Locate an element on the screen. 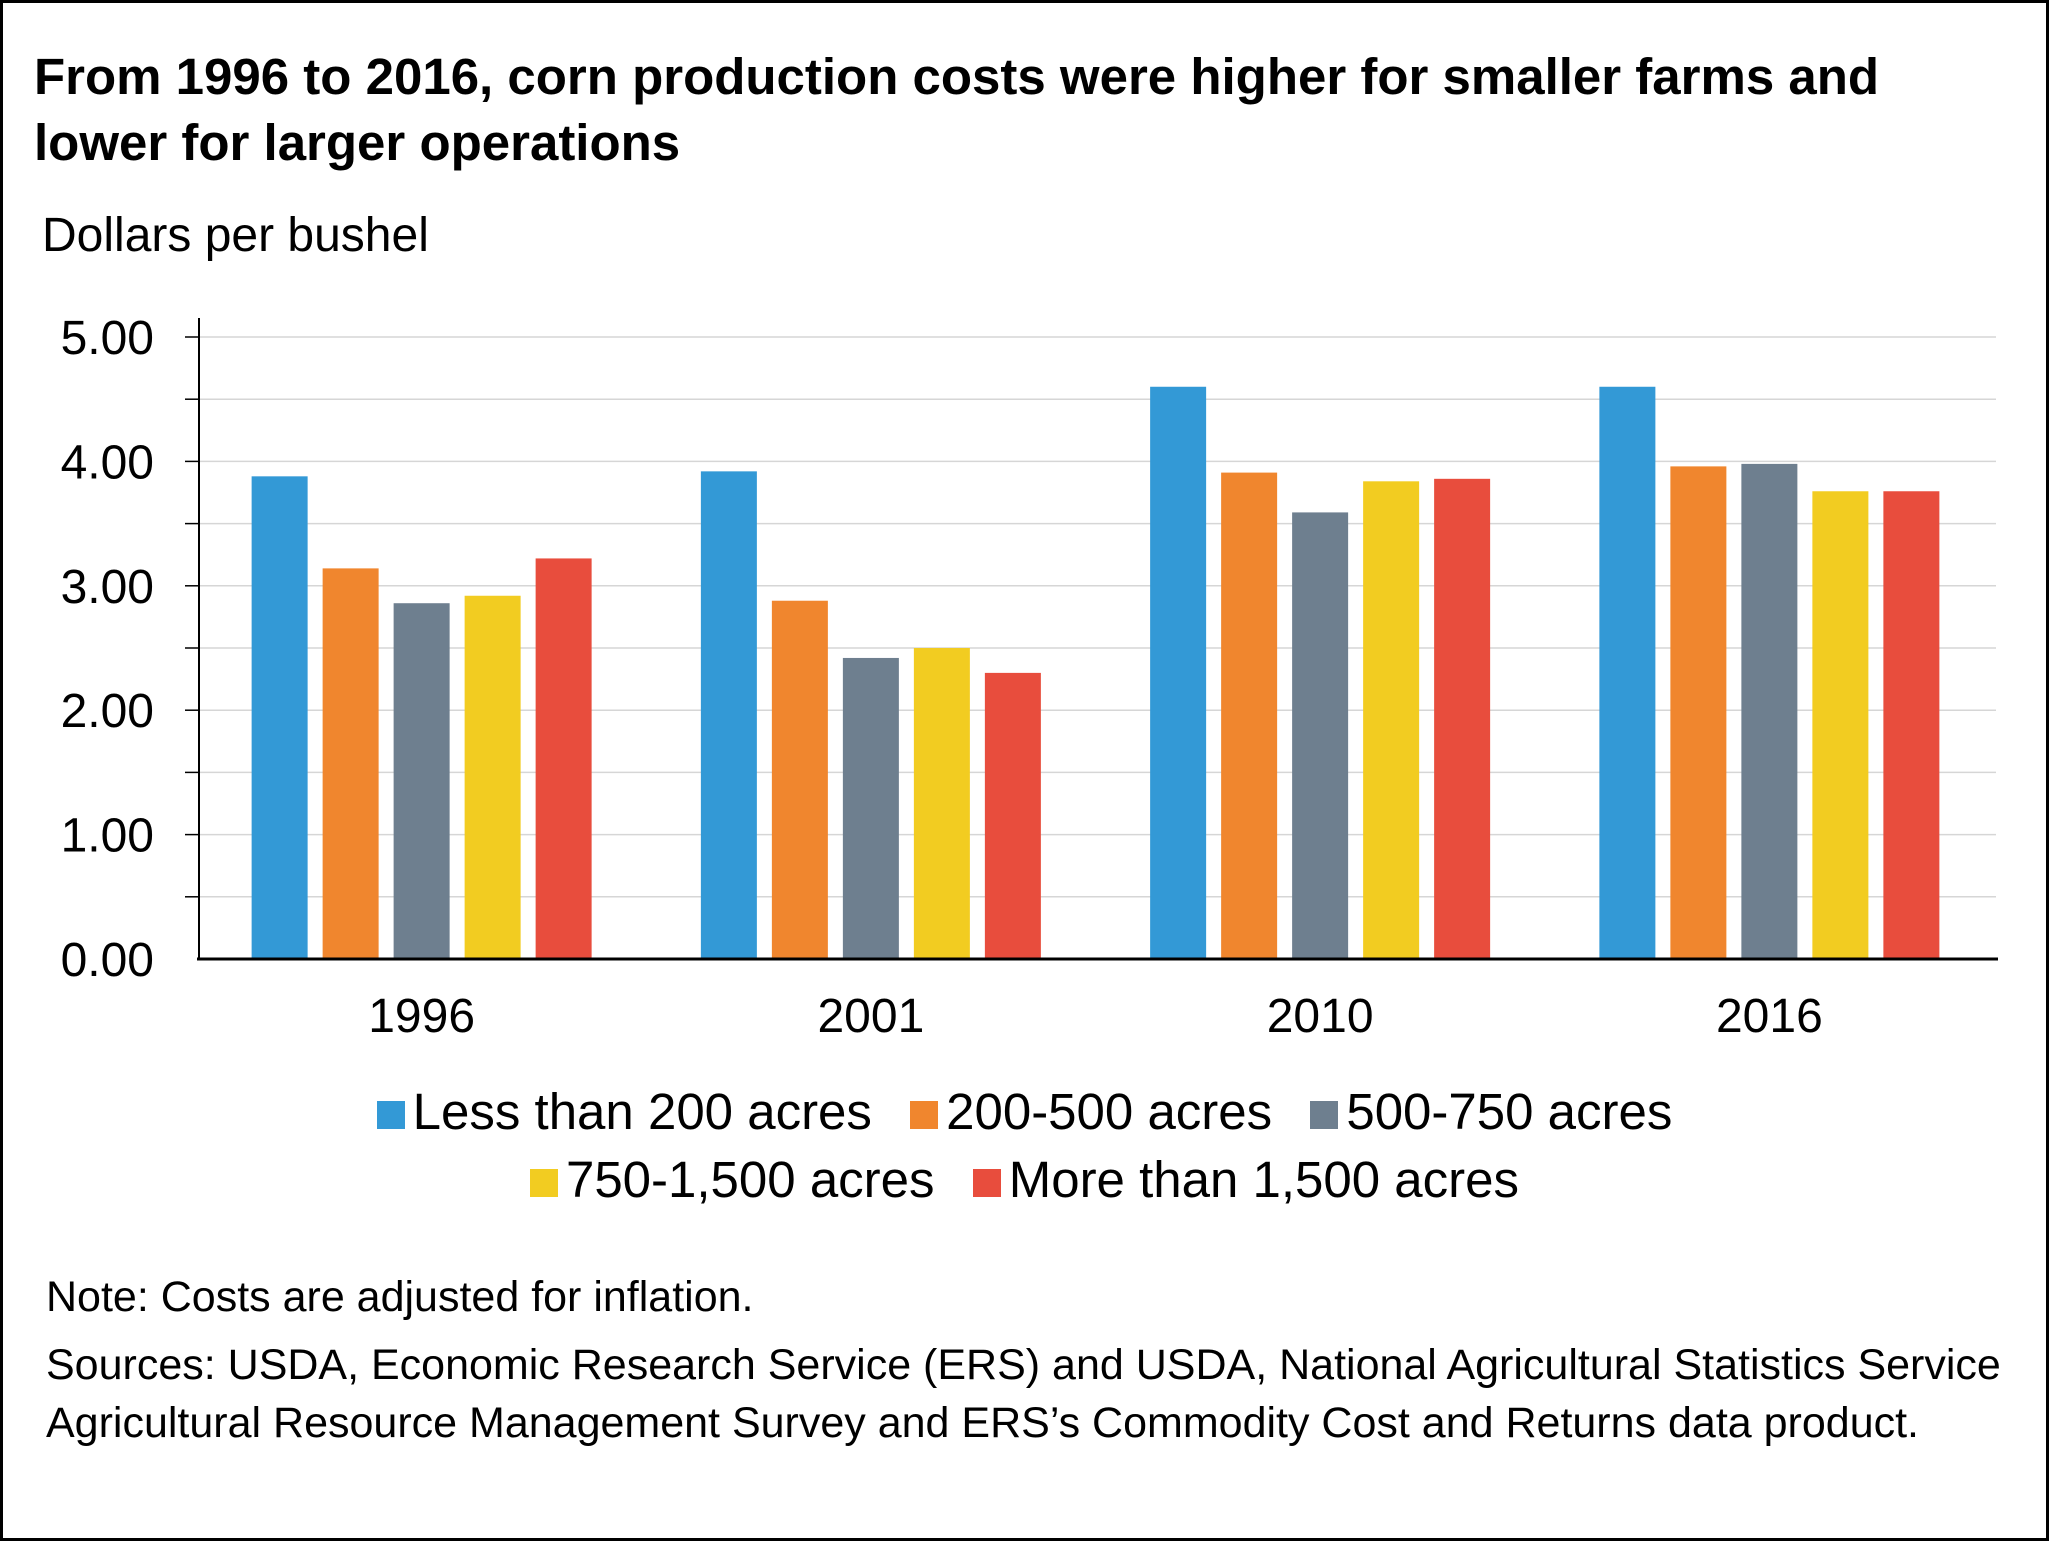  legend-label: 500-750 acres is located at coordinates (1509, 1111).